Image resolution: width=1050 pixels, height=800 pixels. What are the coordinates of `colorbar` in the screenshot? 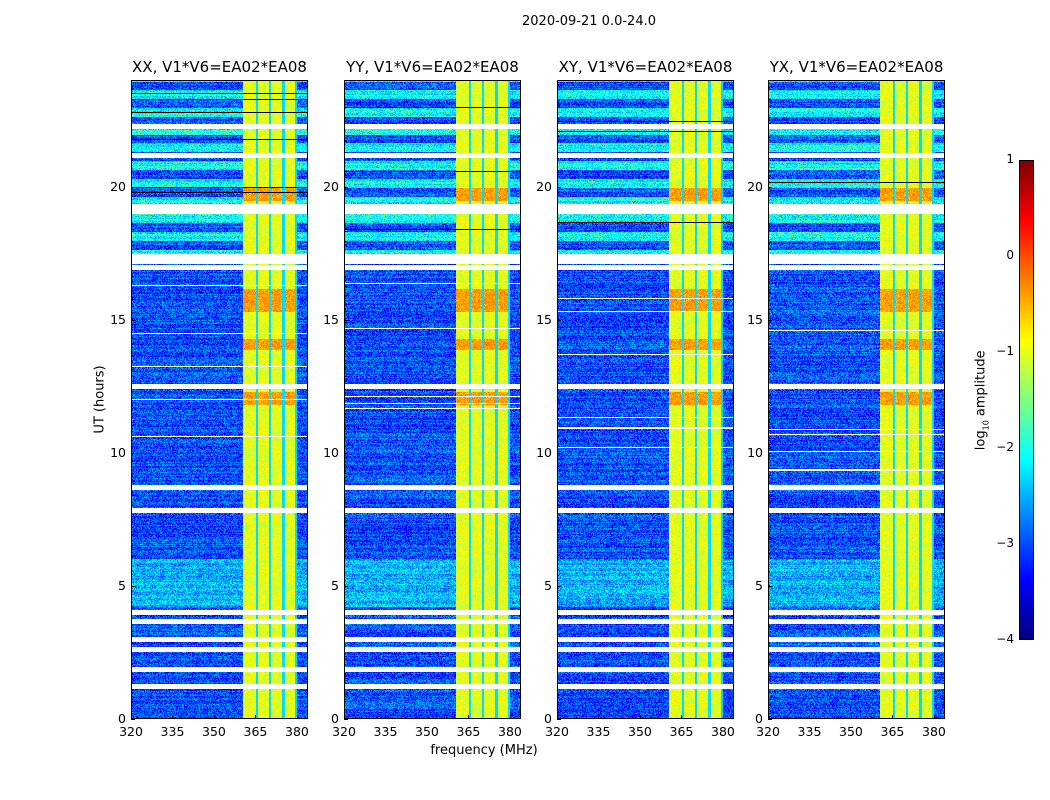 It's located at (1026, 400).